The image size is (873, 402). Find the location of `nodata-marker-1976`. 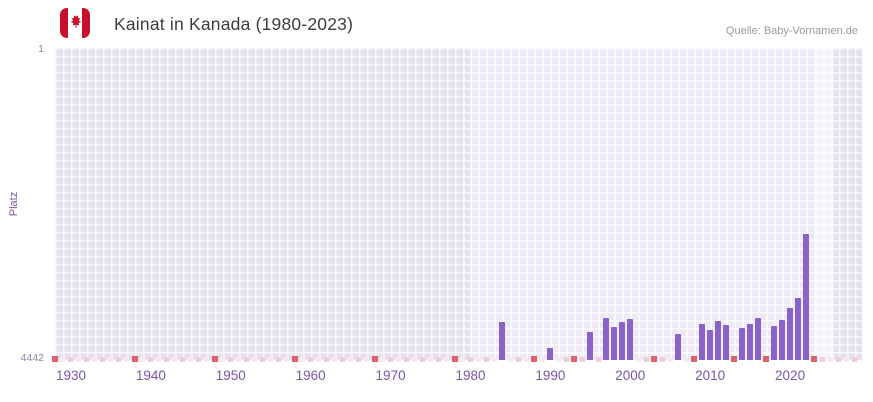

nodata-marker-1976 is located at coordinates (439, 359).